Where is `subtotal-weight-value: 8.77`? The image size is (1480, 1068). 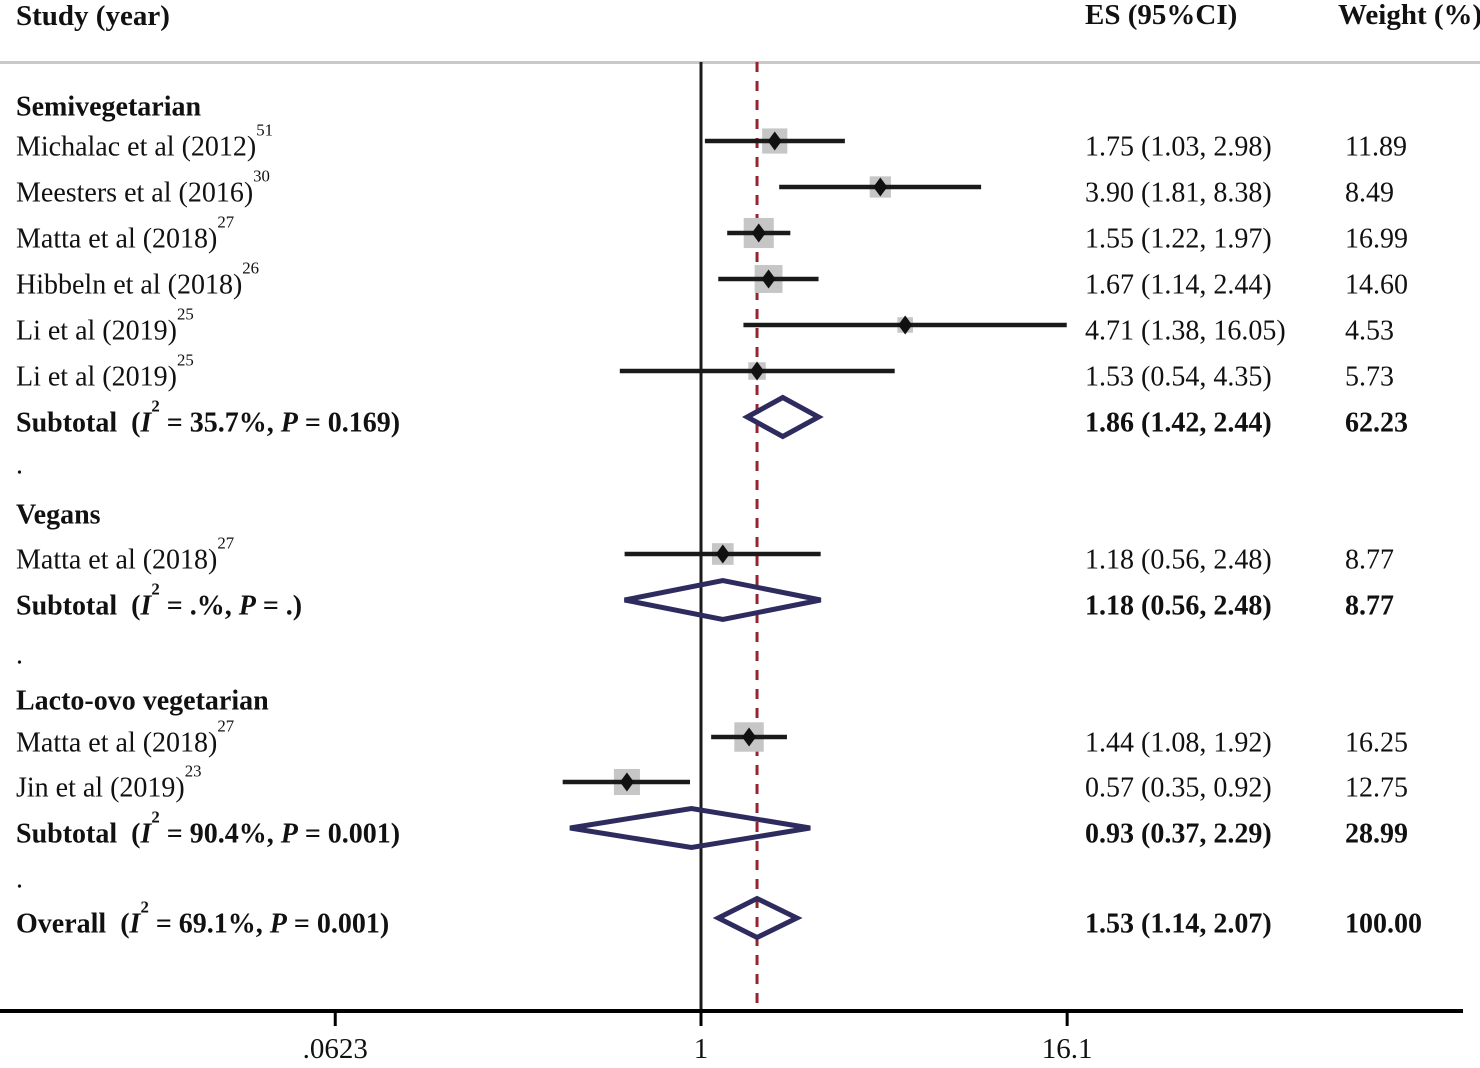 subtotal-weight-value: 8.77 is located at coordinates (1369, 606).